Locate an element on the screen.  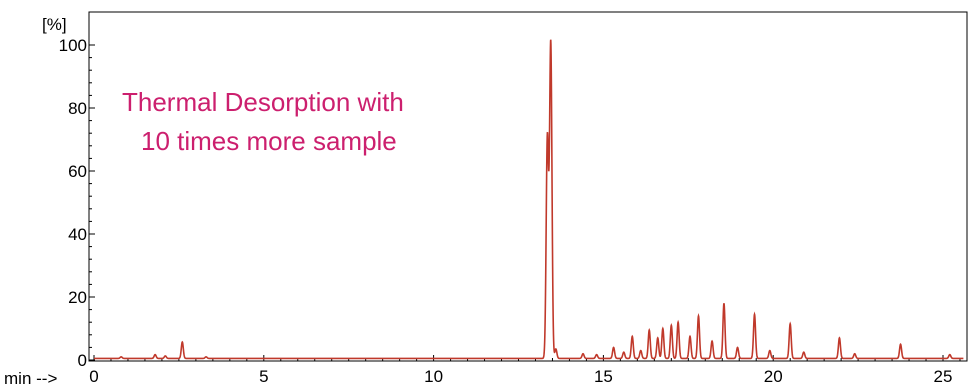
annotation-line-1: Thermal Desorption with is located at coordinates (263, 102).